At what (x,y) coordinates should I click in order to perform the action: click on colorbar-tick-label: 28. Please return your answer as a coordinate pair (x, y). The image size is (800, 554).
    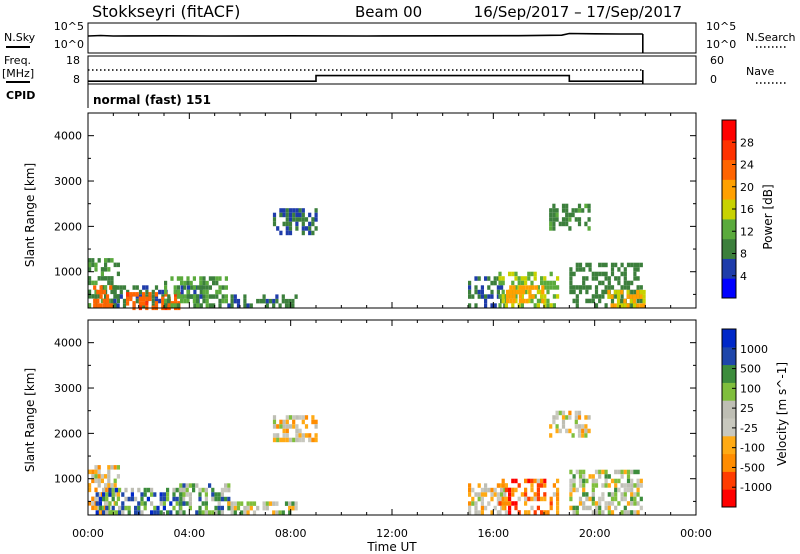
    Looking at the image, I should click on (747, 142).